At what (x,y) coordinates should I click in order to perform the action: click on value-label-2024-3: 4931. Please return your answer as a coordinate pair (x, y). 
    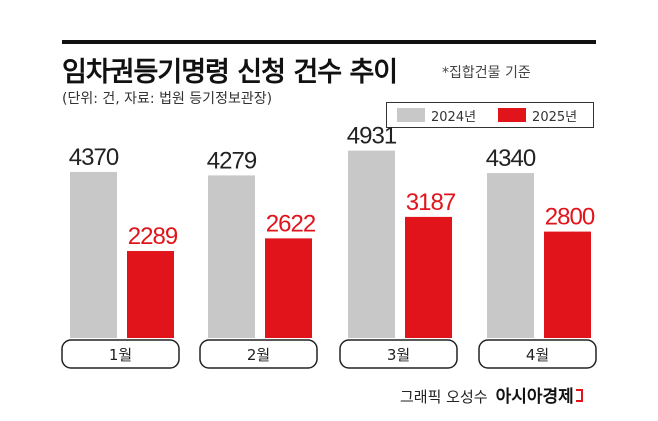
    Looking at the image, I should click on (372, 136).